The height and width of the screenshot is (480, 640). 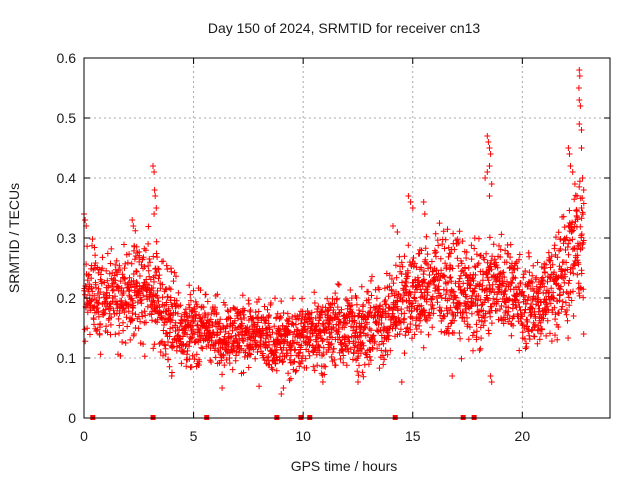 I want to click on x-axis-title: GPS time / hours, so click(x=344, y=466).